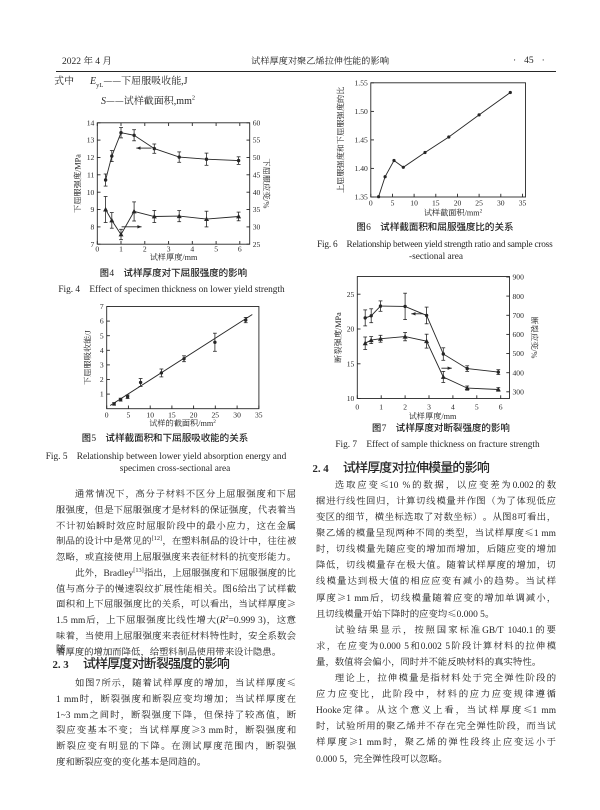  What do you see at coordinates (519, 391) in the screenshot?
I see `svg-text: 300` at bounding box center [519, 391].